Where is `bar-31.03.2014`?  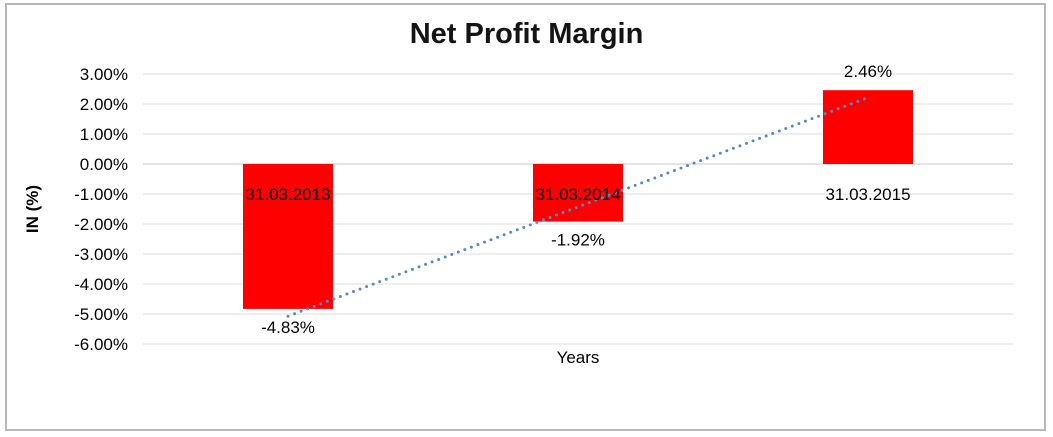
bar-31.03.2014 is located at coordinates (578, 193).